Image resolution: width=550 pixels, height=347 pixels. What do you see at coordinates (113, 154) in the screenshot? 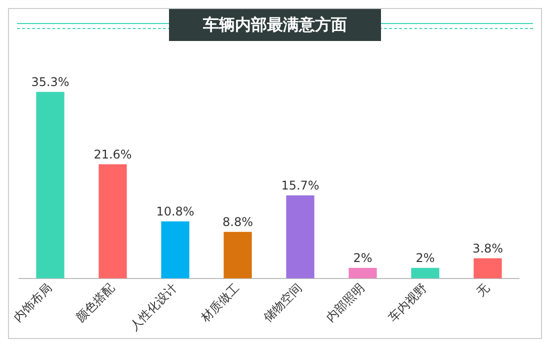
I see `data-label: 21.6%` at bounding box center [113, 154].